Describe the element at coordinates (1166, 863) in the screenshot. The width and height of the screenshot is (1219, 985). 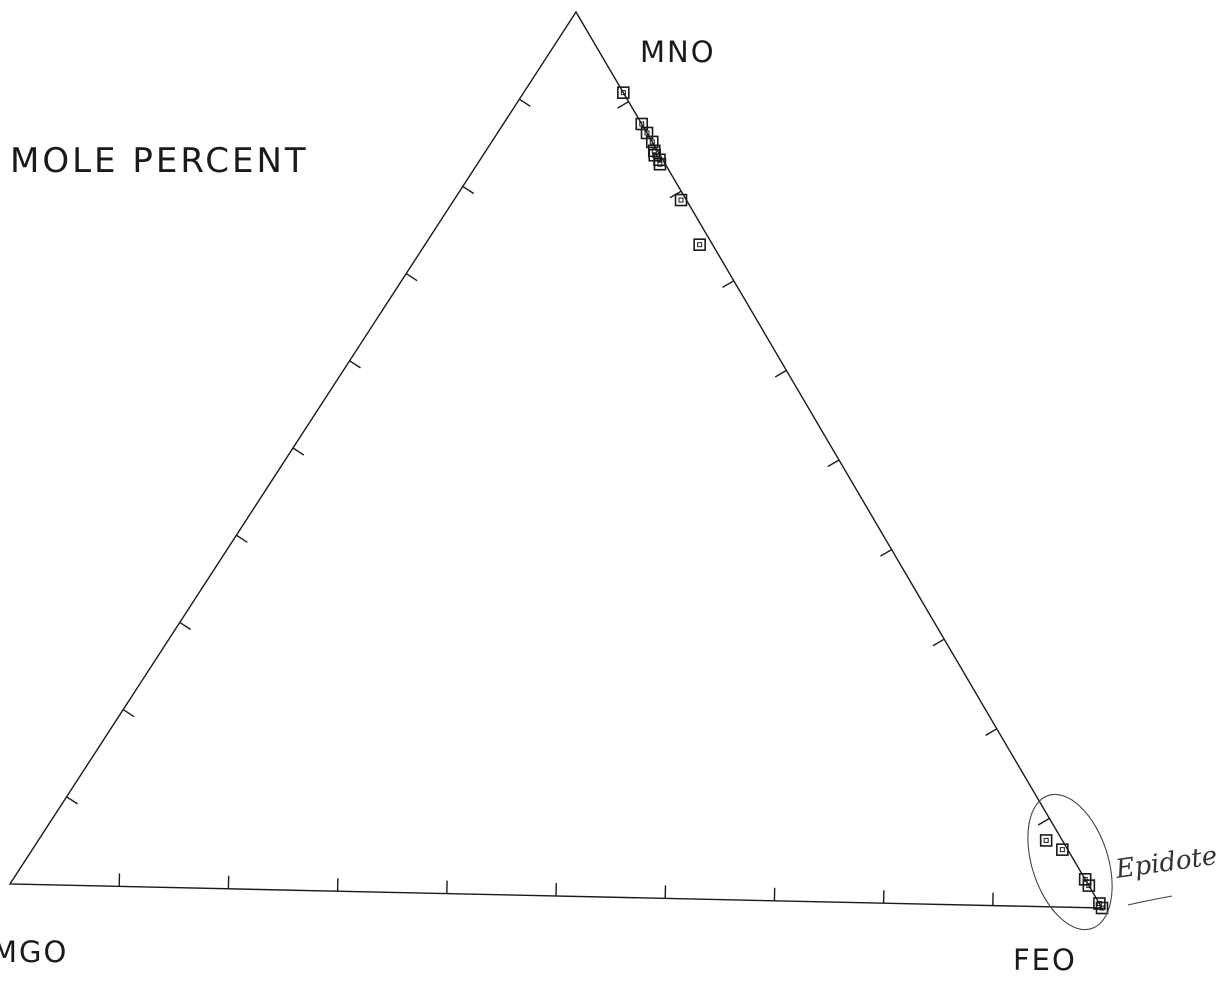
I see `epidote-annotation: Epidote` at that location.